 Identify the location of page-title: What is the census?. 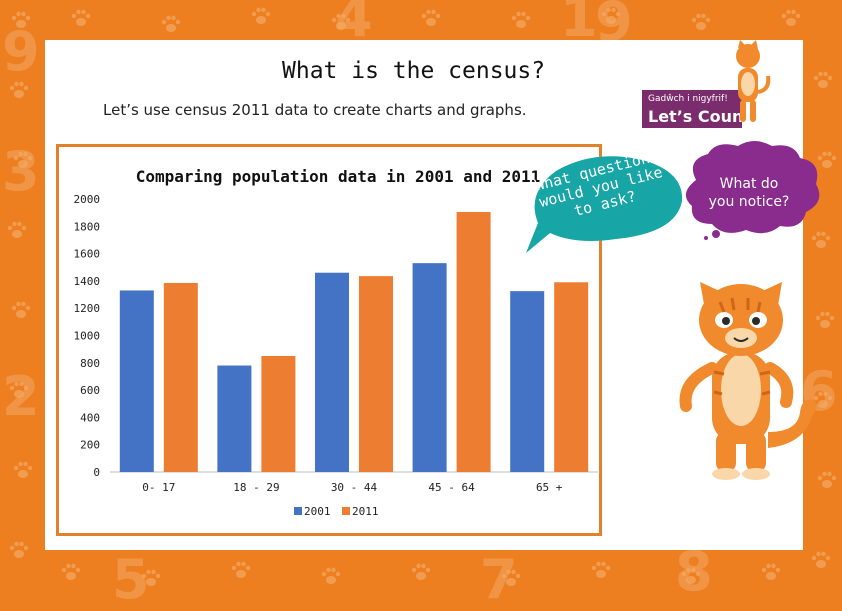
(414, 71).